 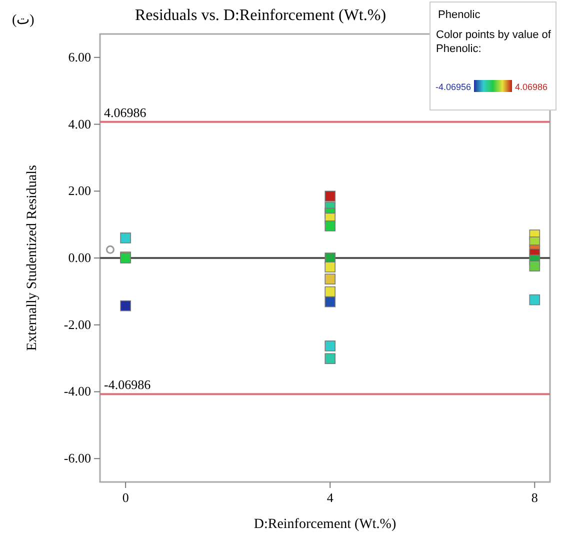 What do you see at coordinates (79, 124) in the screenshot?
I see `y-tick-label: 4.00` at bounding box center [79, 124].